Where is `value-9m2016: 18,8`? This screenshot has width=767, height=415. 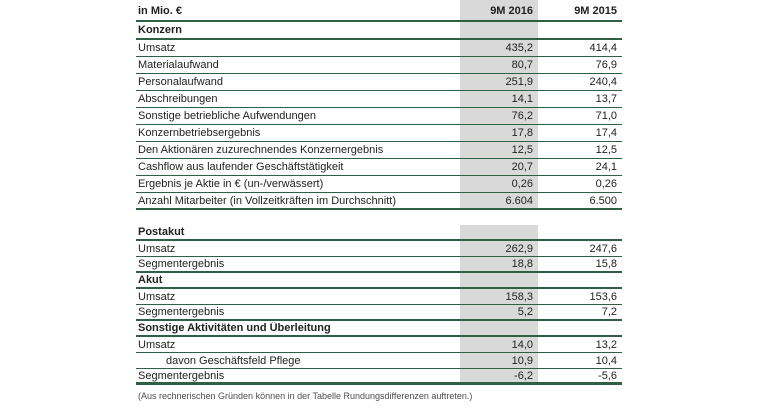
value-9m2016: 18,8 is located at coordinates (522, 264).